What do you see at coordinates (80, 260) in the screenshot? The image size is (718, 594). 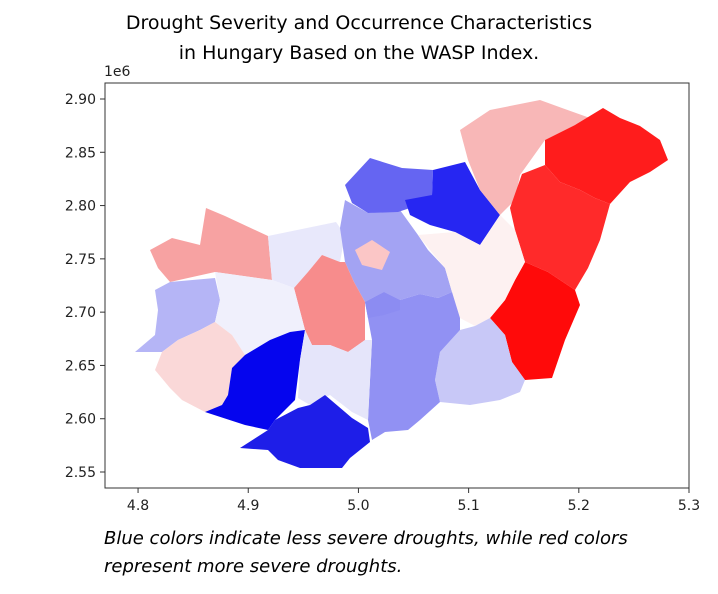 I see `y-tick-label: 2.75` at bounding box center [80, 260].